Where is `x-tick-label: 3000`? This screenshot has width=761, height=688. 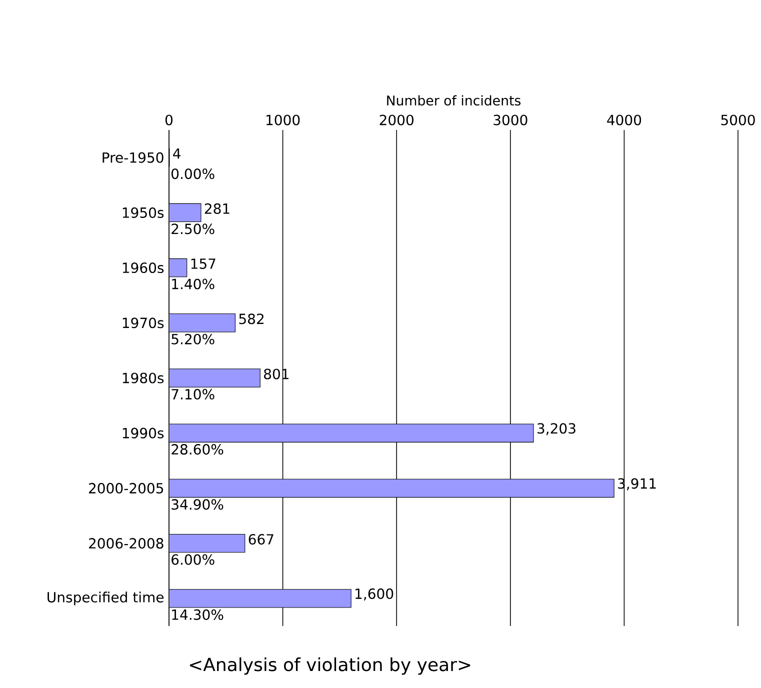 x-tick-label: 3000 is located at coordinates (511, 120).